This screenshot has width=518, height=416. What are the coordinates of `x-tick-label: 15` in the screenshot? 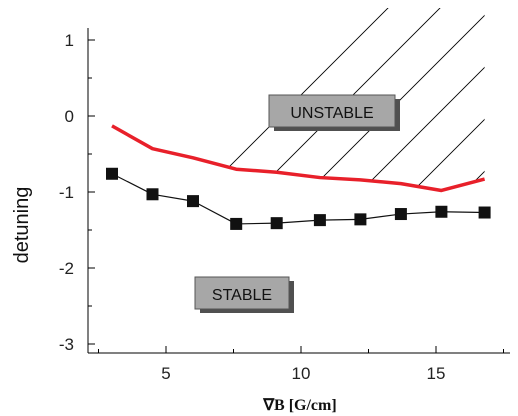 It's located at (436, 373).